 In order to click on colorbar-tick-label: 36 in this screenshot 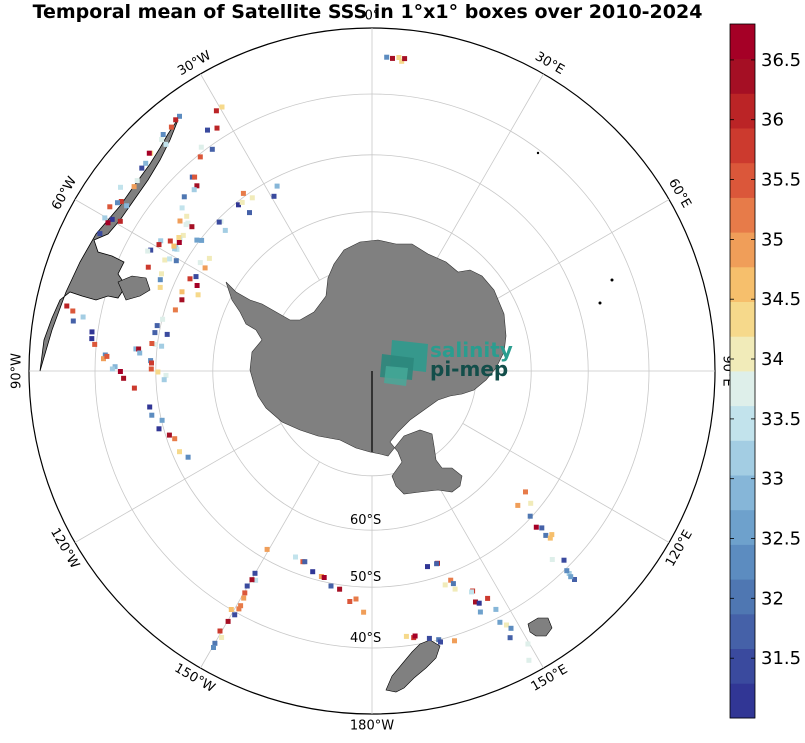, I will do `click(772, 120)`.